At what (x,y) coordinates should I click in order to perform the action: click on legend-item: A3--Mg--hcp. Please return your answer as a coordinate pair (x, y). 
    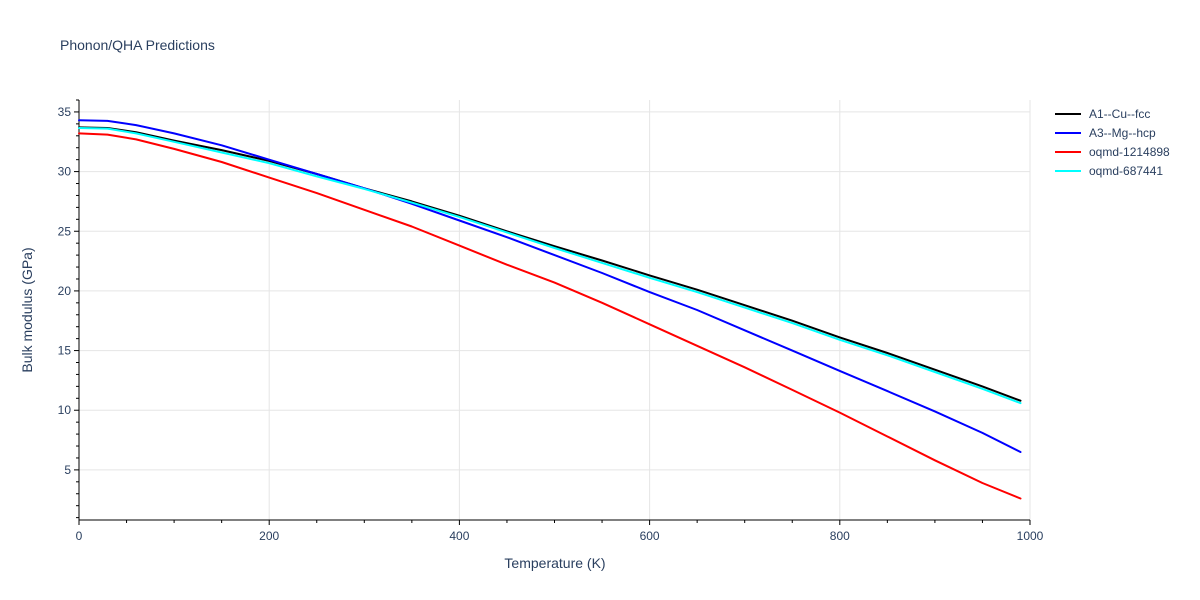
    Looking at the image, I should click on (1105, 133).